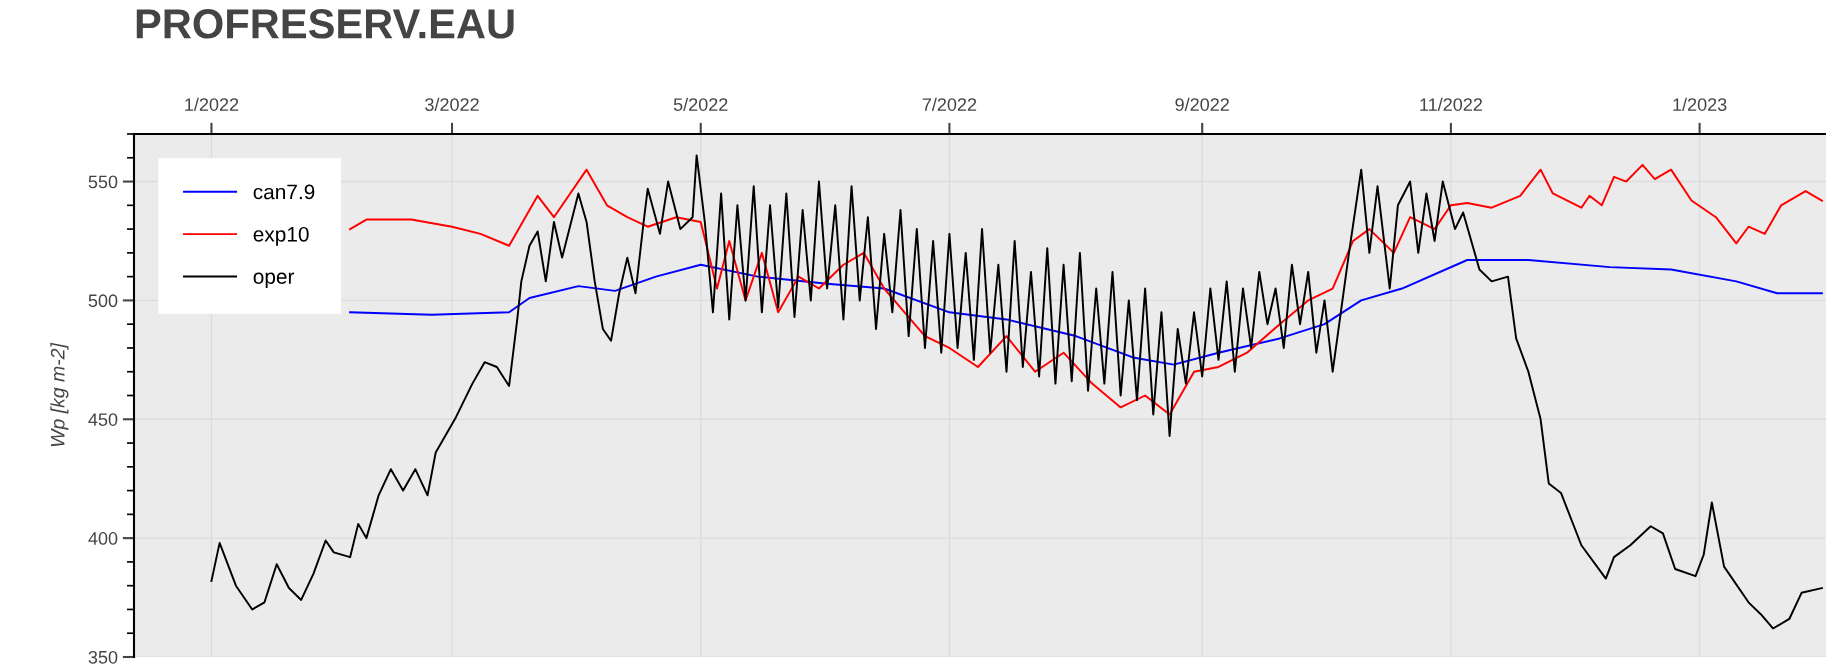 This screenshot has width=1826, height=667. What do you see at coordinates (281, 236) in the screenshot?
I see `legend-label: exp10` at bounding box center [281, 236].